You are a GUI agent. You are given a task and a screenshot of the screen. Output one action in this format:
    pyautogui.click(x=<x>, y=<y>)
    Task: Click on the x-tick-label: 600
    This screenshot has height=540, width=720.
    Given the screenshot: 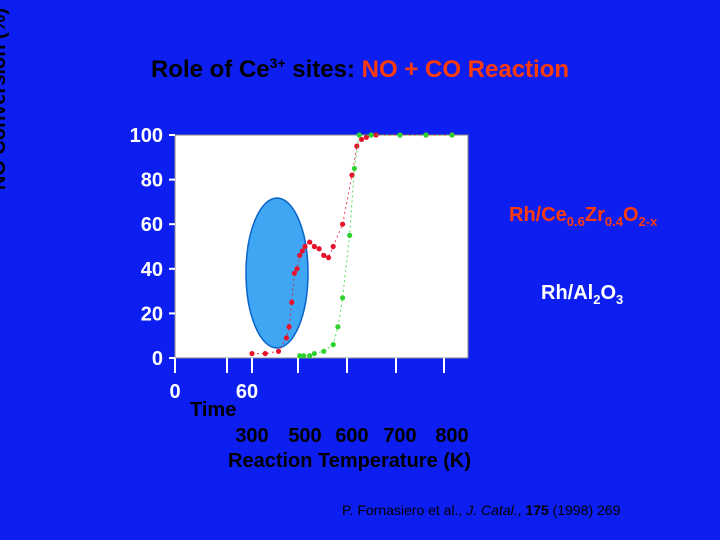 What is the action you would take?
    pyautogui.click(x=351, y=436)
    